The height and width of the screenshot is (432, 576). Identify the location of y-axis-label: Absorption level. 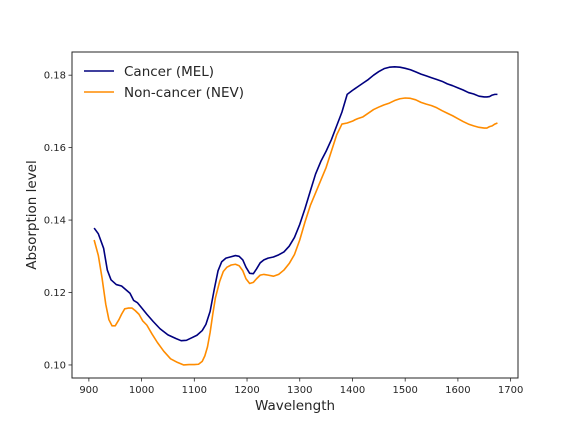
(32, 214).